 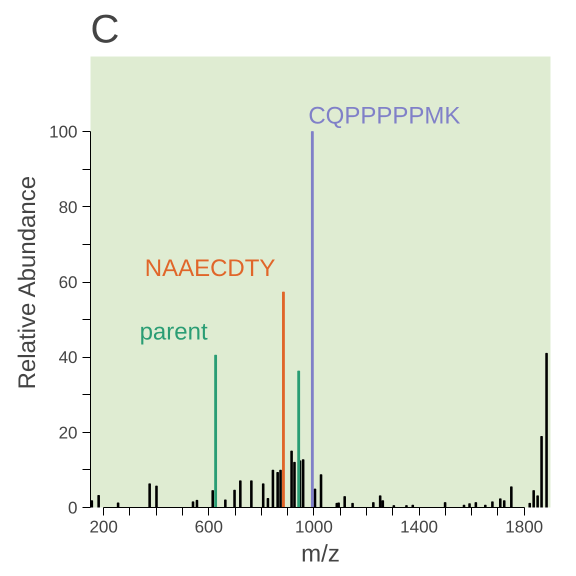 What do you see at coordinates (103, 527) in the screenshot?
I see `x-tick-label: 200` at bounding box center [103, 527].